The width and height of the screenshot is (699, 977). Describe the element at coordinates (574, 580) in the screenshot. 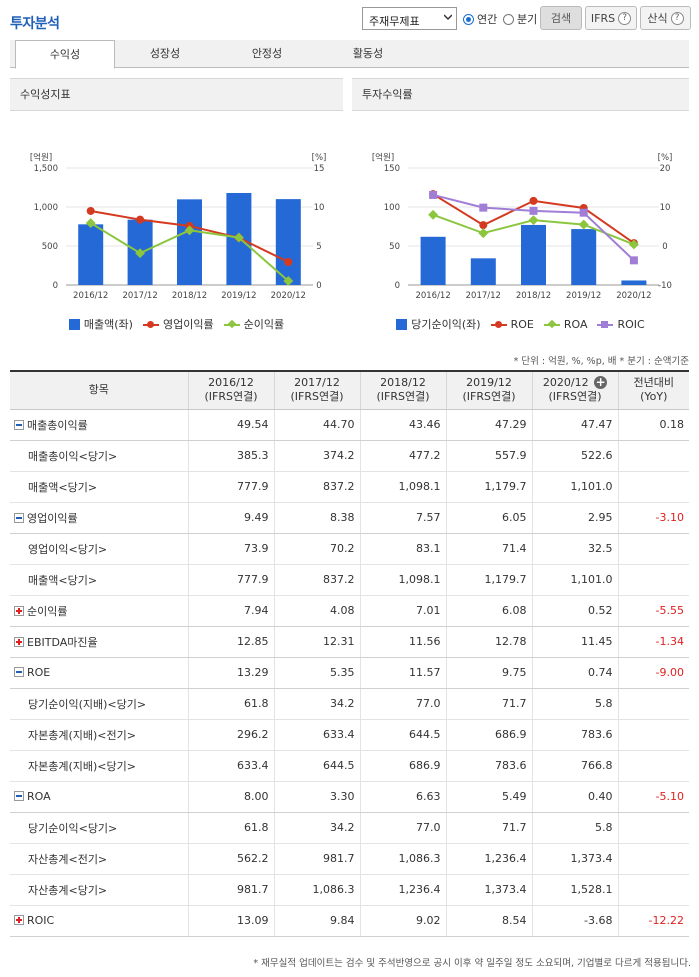

I see `value-cell: 1,101.0` at that location.